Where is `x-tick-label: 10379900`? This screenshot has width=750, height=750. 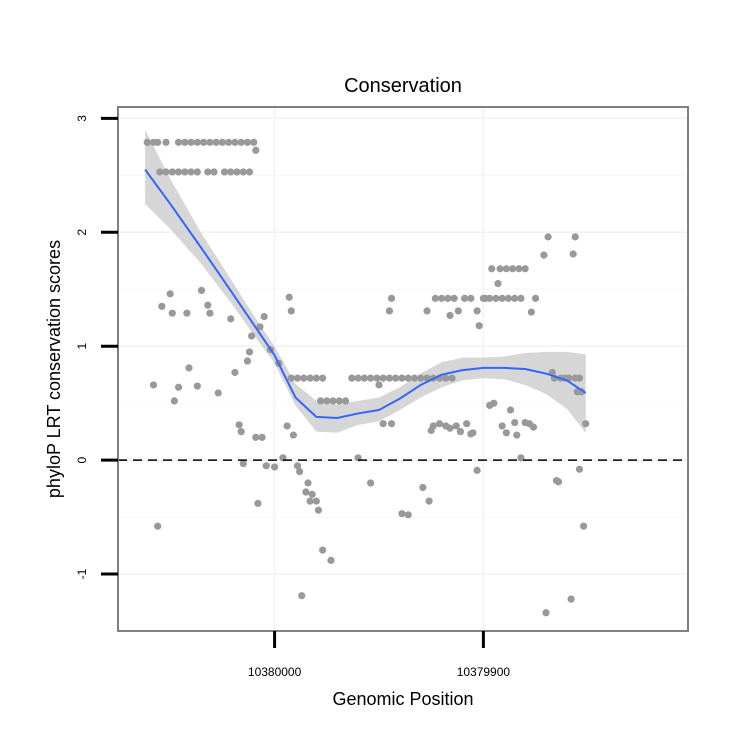 x-tick-label: 10379900 is located at coordinates (484, 672).